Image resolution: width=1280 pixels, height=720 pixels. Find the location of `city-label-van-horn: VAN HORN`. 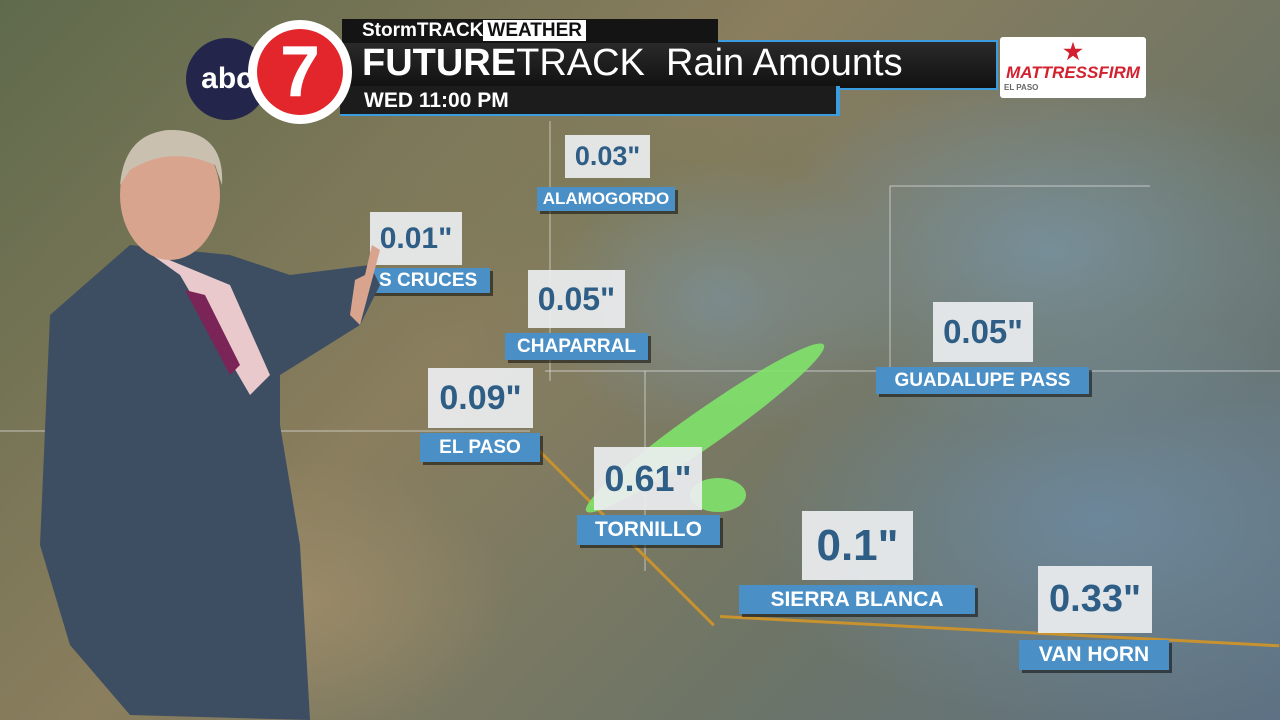

city-label-van-horn: VAN HORN is located at coordinates (1094, 655).